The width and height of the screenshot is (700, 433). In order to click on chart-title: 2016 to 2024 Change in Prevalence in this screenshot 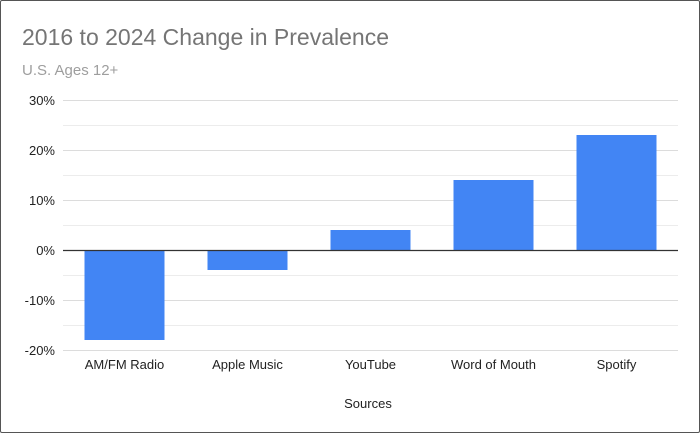, I will do `click(206, 37)`.